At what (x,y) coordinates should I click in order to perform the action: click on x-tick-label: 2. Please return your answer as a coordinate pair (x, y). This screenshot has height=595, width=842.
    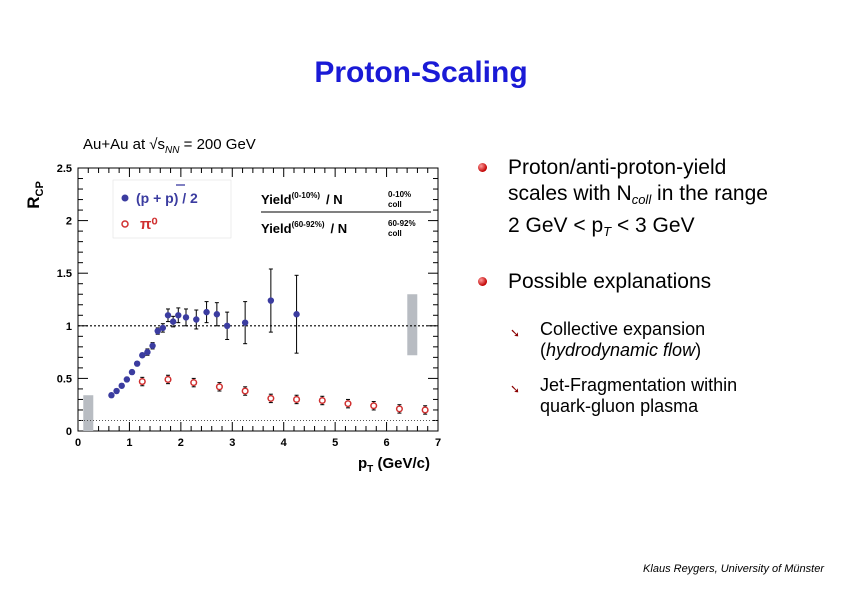
    Looking at the image, I should click on (181, 443).